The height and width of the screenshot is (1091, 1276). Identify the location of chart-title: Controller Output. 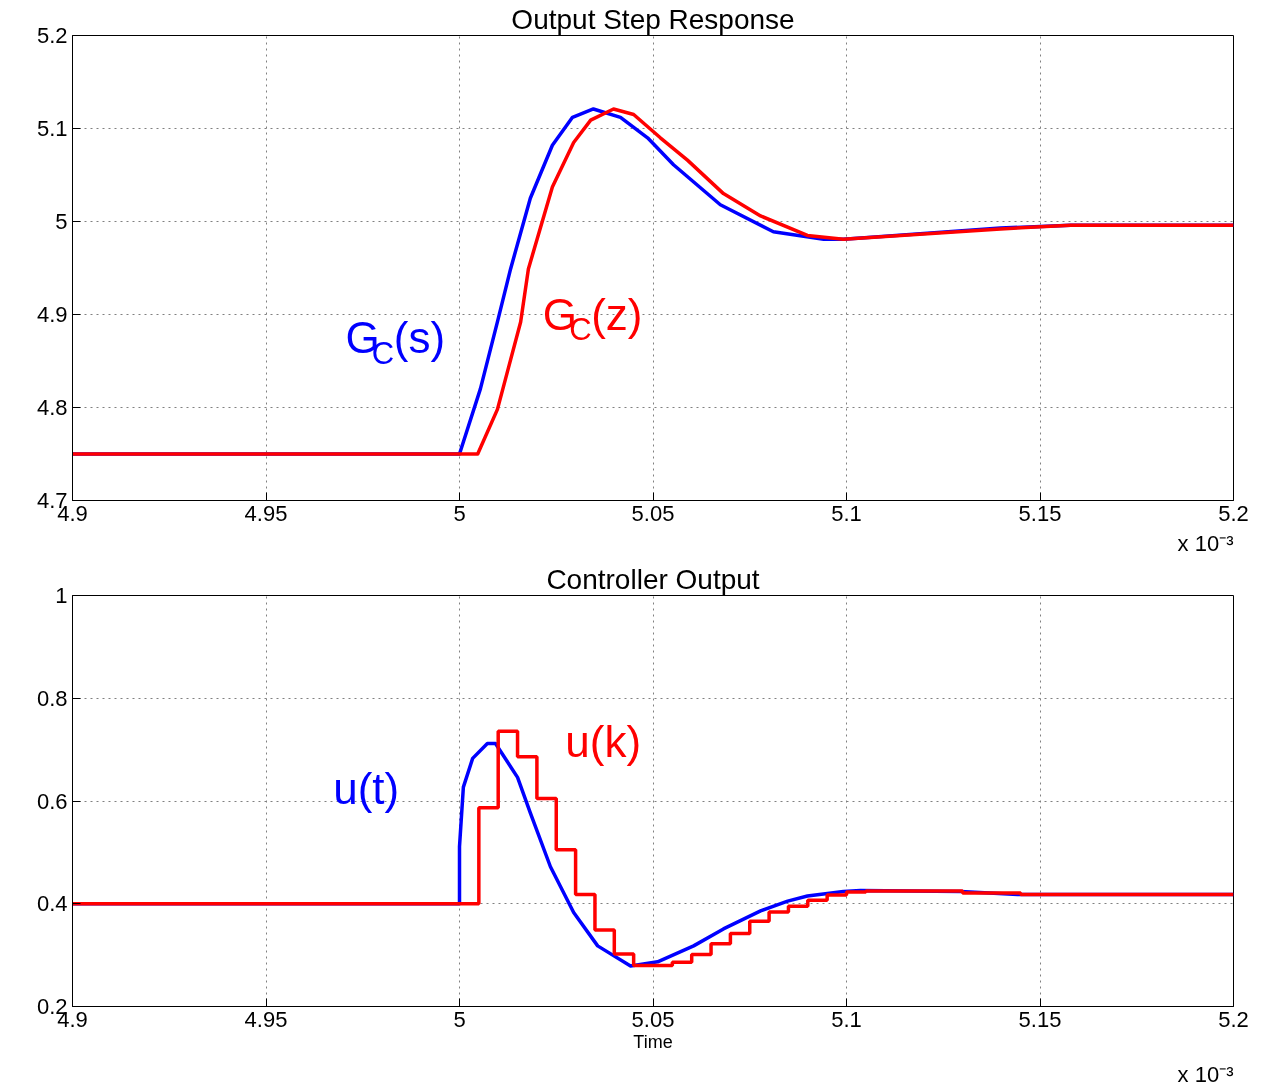
(653, 579).